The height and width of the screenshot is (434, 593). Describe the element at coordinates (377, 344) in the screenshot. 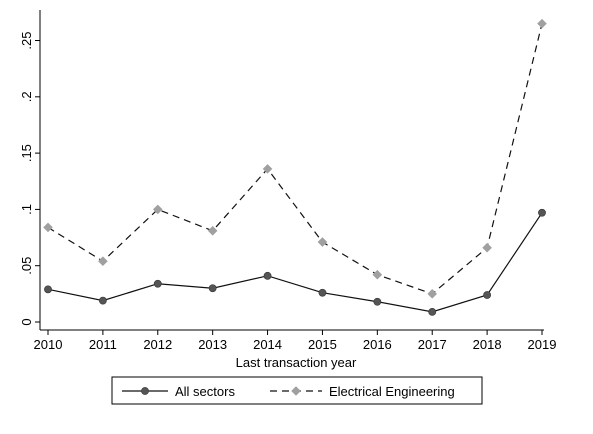

I see `x-tick-label: 2016` at that location.